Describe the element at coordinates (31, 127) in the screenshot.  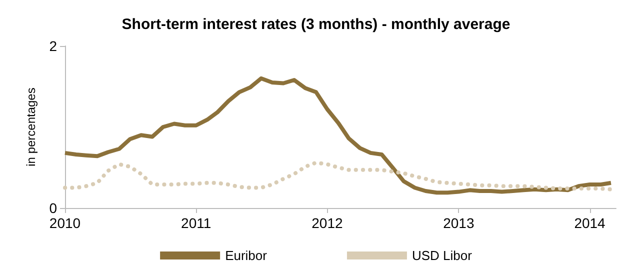
I see `y-axis-title: in percentages` at that location.